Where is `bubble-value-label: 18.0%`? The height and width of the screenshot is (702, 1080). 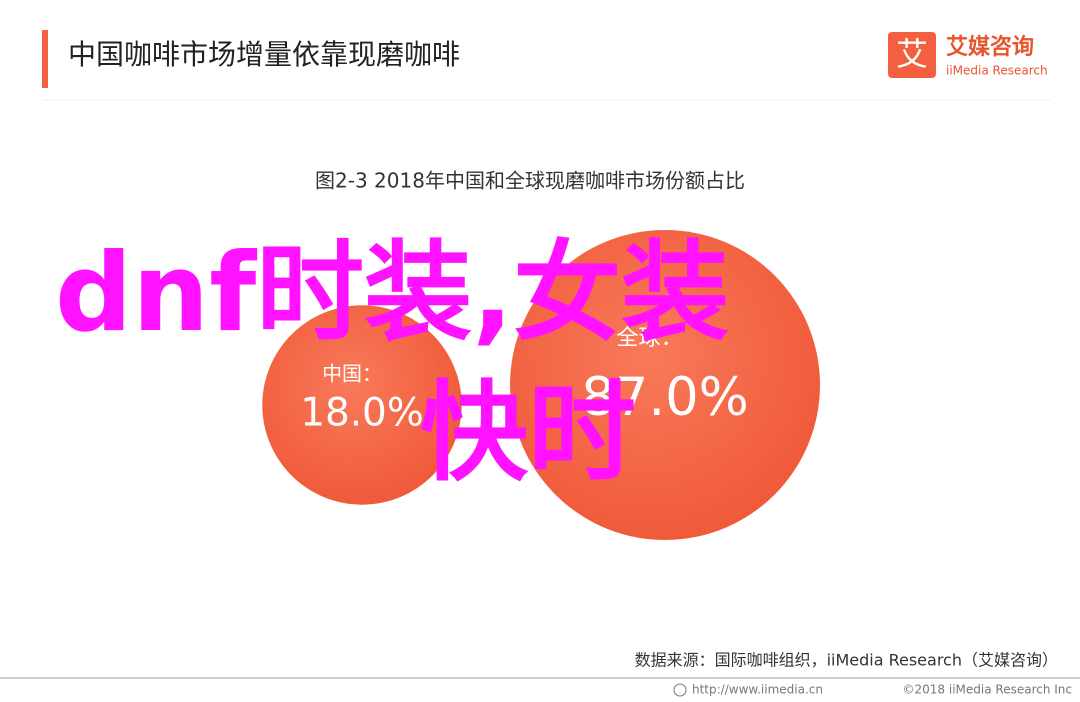 bubble-value-label: 18.0% is located at coordinates (362, 412).